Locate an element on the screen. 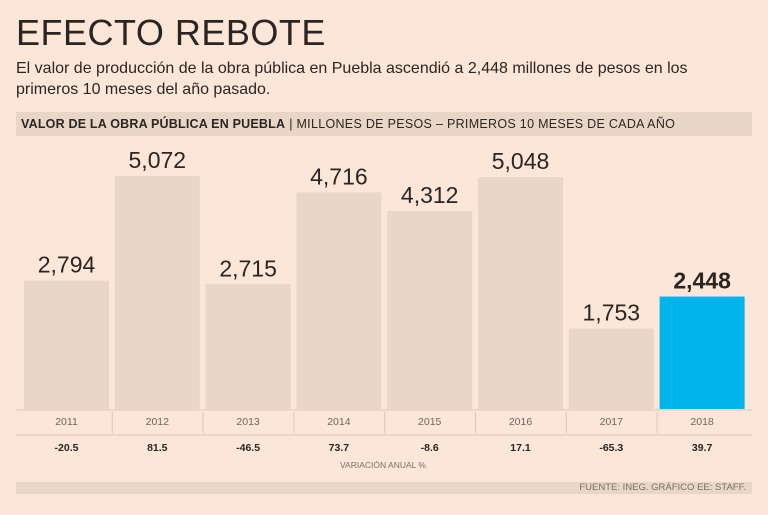 The width and height of the screenshot is (768, 515). header-main-label: VALOR DE LA OBRA PÚBLICA EN PUEBLA is located at coordinates (153, 124).